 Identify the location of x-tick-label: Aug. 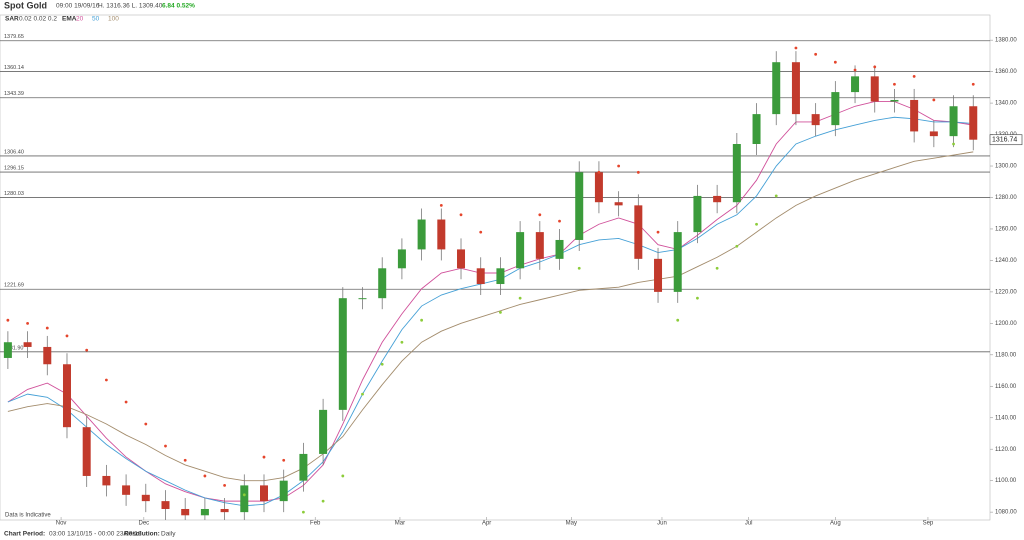
(835, 524).